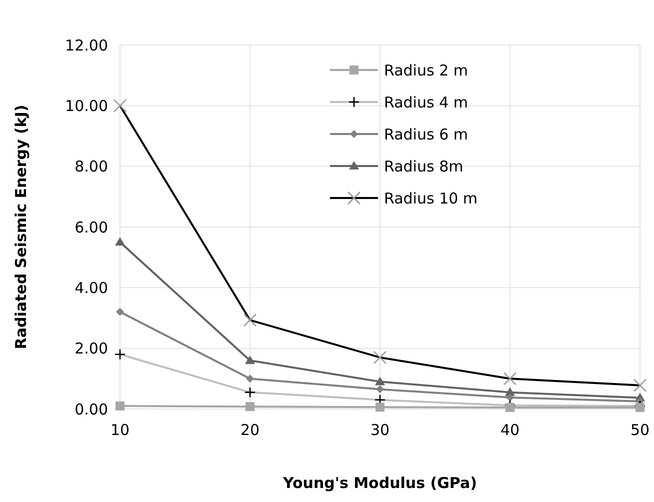 Image resolution: width=654 pixels, height=502 pixels. Describe the element at coordinates (91, 227) in the screenshot. I see `y-tick-label: 6.00` at that location.